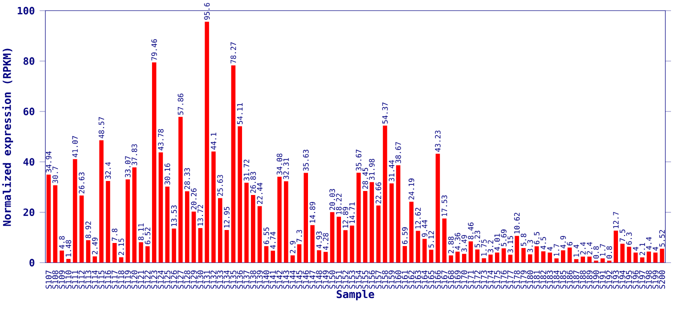  I want to click on x-tick-label: S122, so click(147, 279).